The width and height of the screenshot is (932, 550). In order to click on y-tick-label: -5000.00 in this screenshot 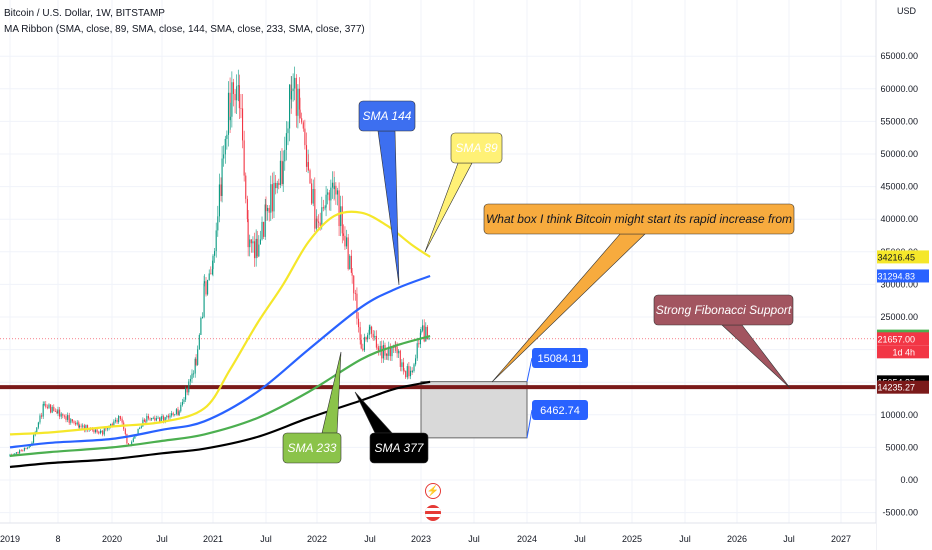, I will do `click(900, 513)`.